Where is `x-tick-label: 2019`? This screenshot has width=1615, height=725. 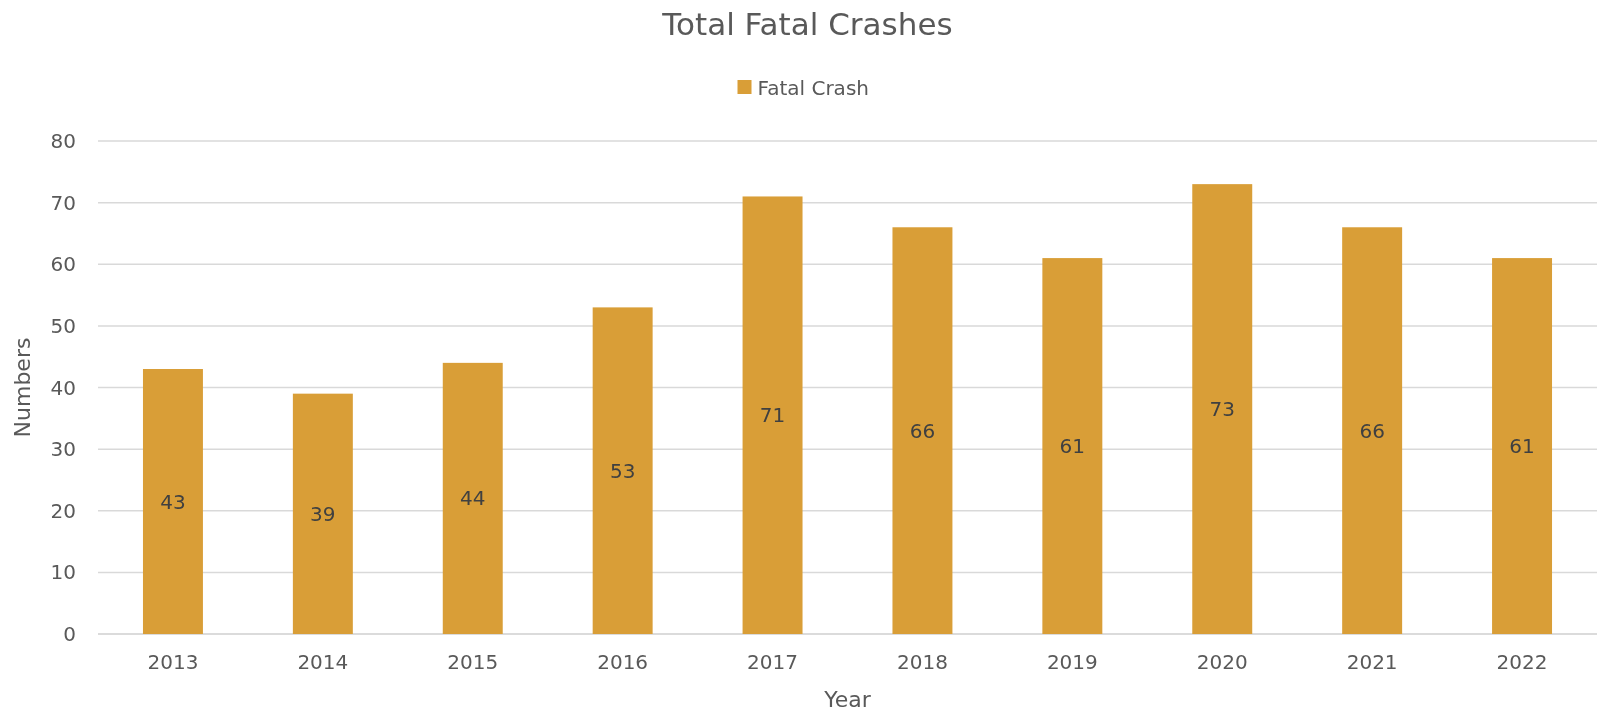 x-tick-label: 2019 is located at coordinates (1072, 662).